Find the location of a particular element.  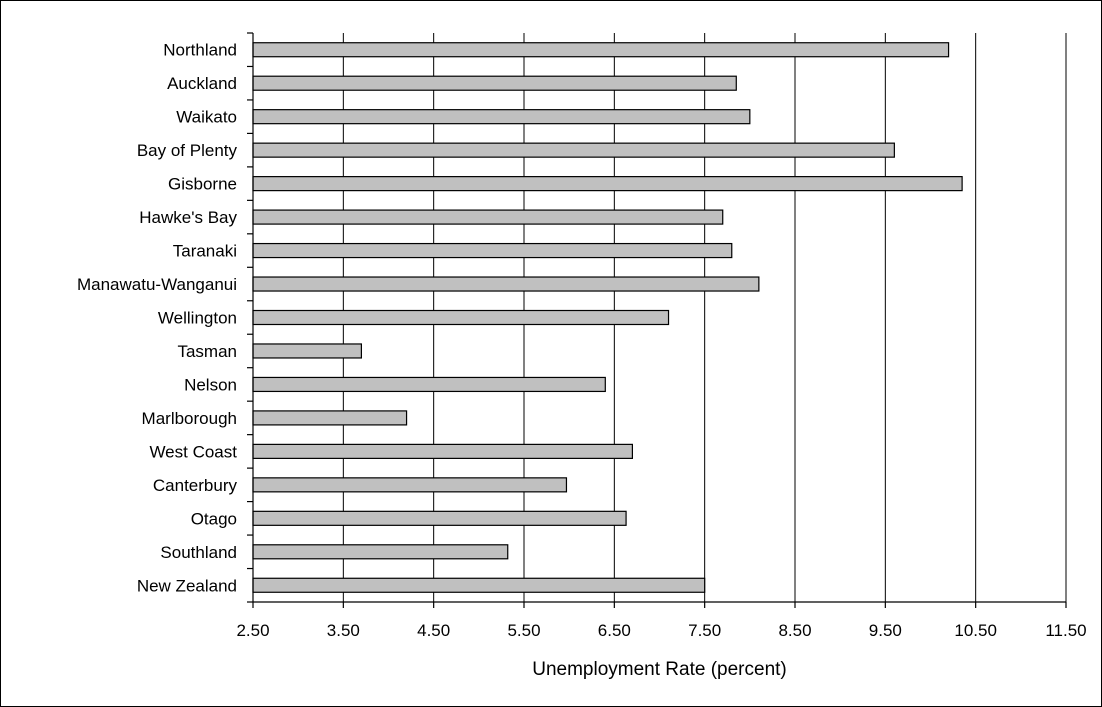

category-label: Gisborne is located at coordinates (202, 184).